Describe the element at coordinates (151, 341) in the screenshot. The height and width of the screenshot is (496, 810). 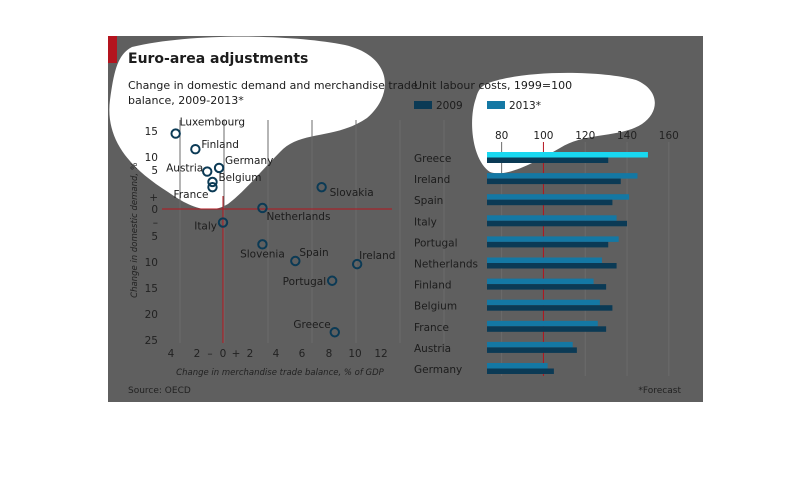
I see `scatter-y-tick-label: 25` at that location.